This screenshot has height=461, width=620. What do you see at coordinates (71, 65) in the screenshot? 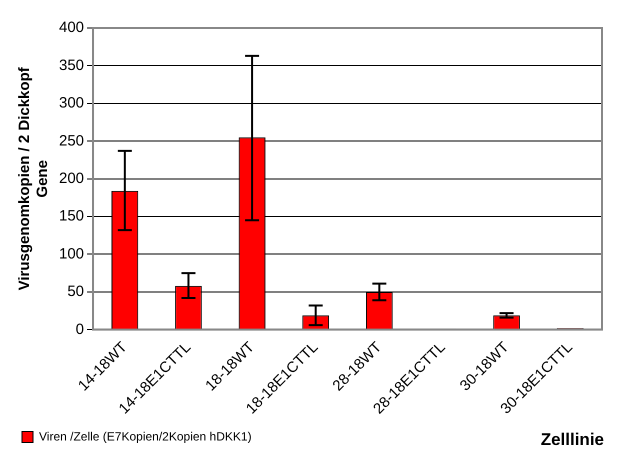
I see `y-tick-label: 350` at bounding box center [71, 65].